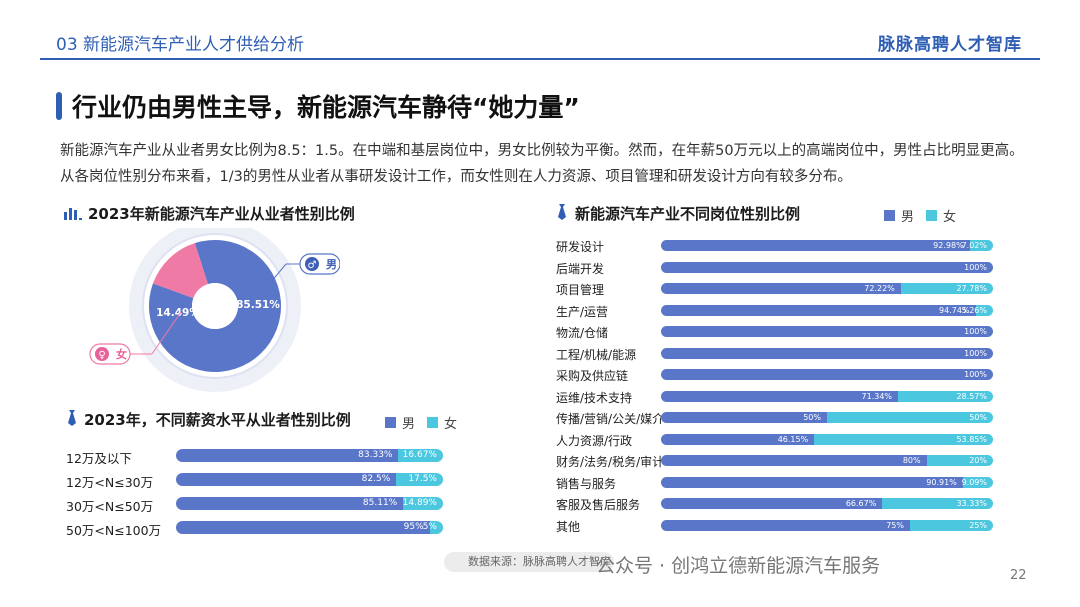  What do you see at coordinates (380, 503) in the screenshot?
I see `salary-value-label-male: 85.11%` at bounding box center [380, 503].